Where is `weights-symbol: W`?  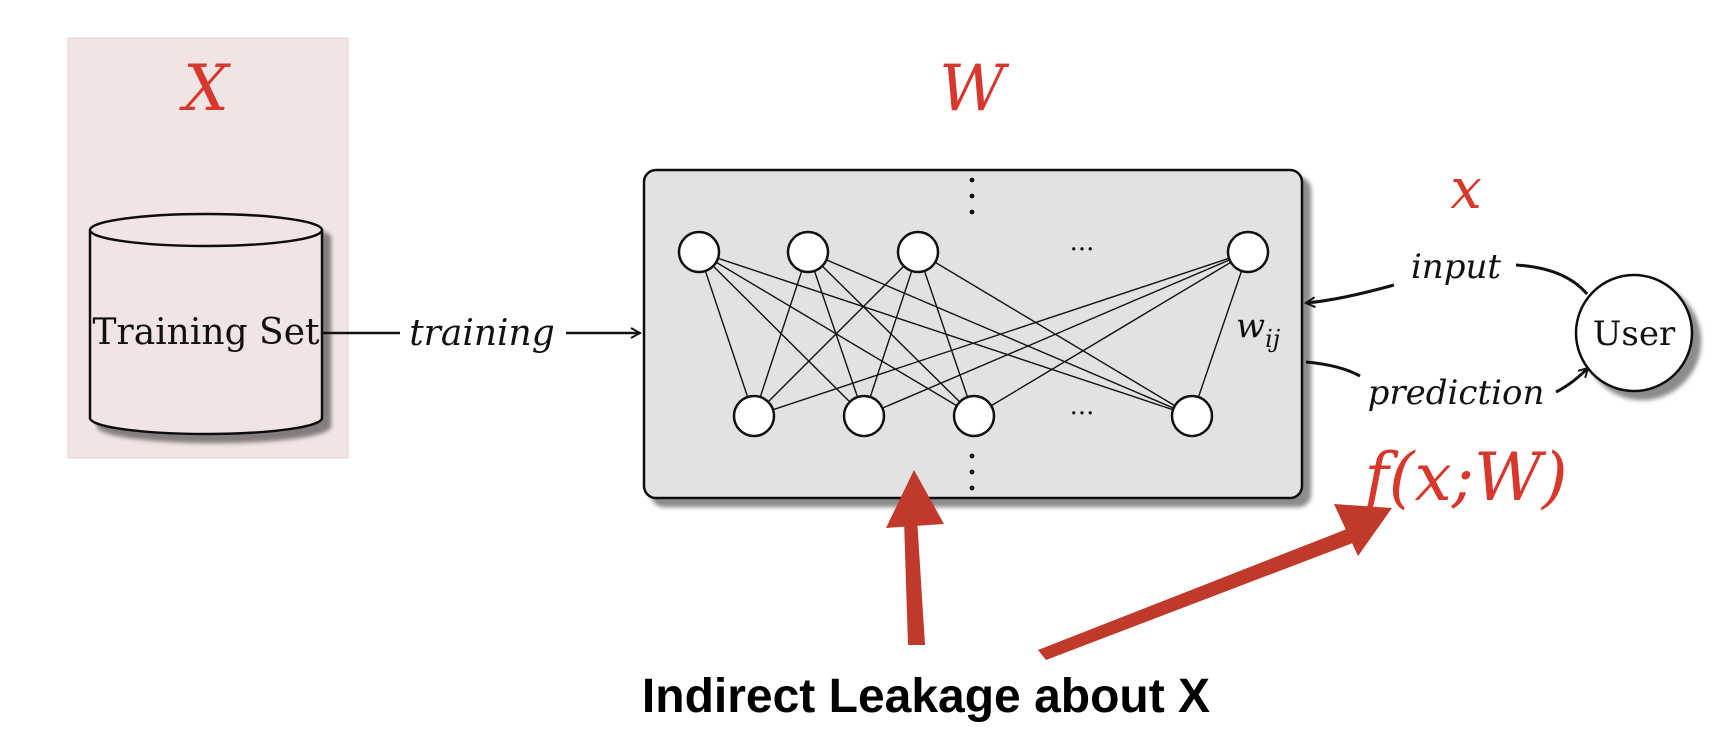 weights-symbol: W is located at coordinates (974, 89).